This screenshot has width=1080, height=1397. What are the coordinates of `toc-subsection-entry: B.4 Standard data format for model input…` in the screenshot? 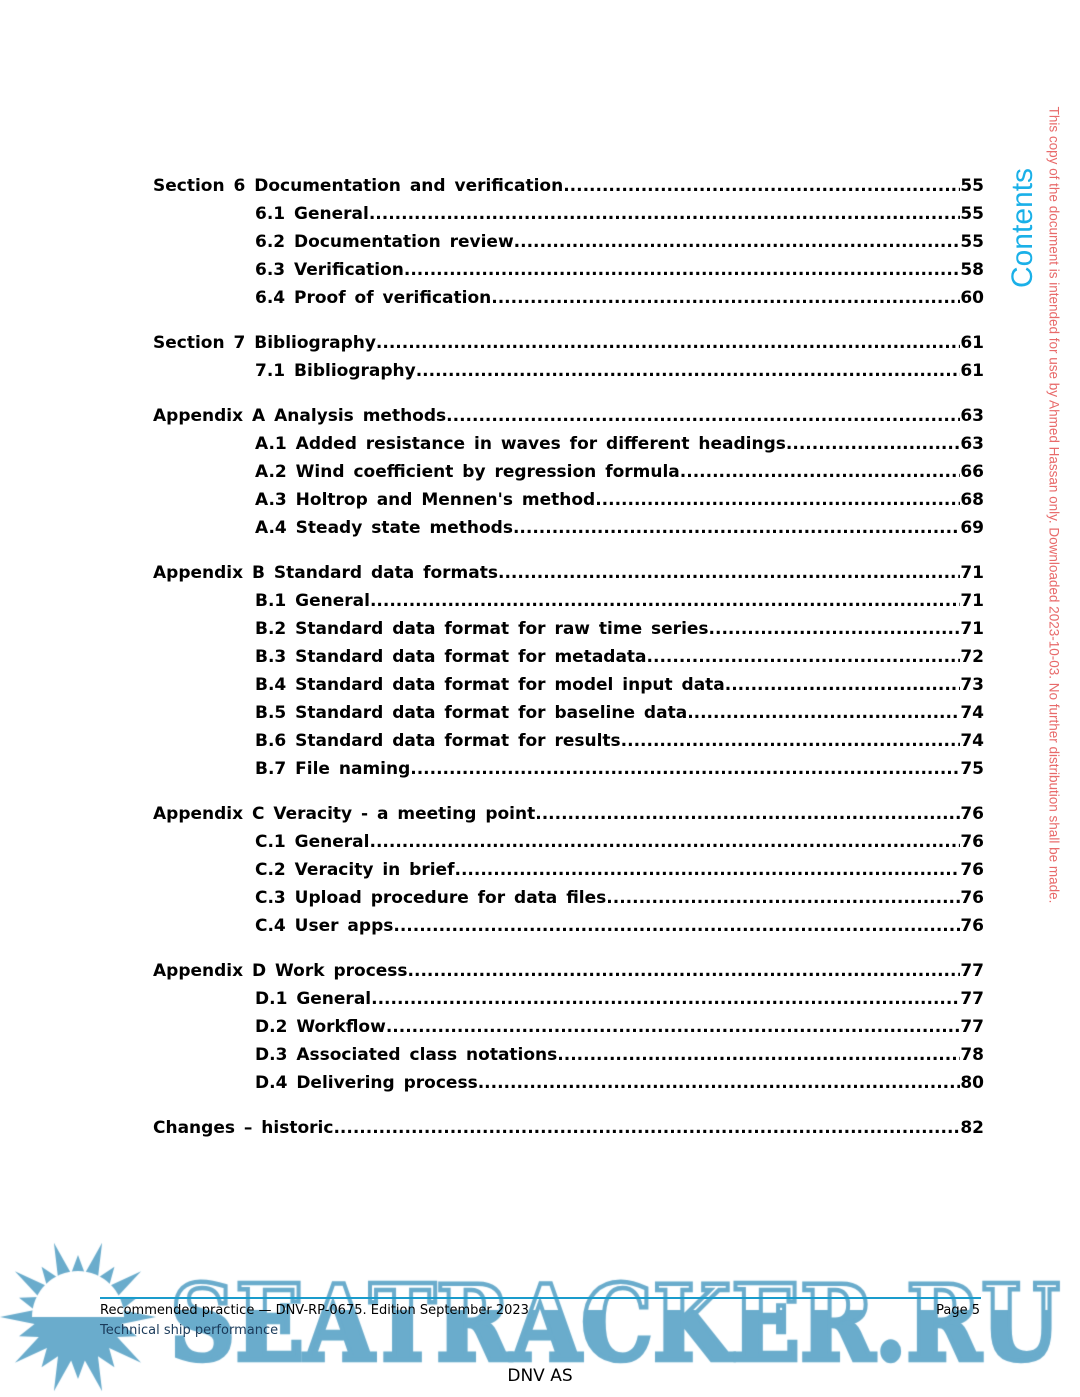 It's located at (568, 685).